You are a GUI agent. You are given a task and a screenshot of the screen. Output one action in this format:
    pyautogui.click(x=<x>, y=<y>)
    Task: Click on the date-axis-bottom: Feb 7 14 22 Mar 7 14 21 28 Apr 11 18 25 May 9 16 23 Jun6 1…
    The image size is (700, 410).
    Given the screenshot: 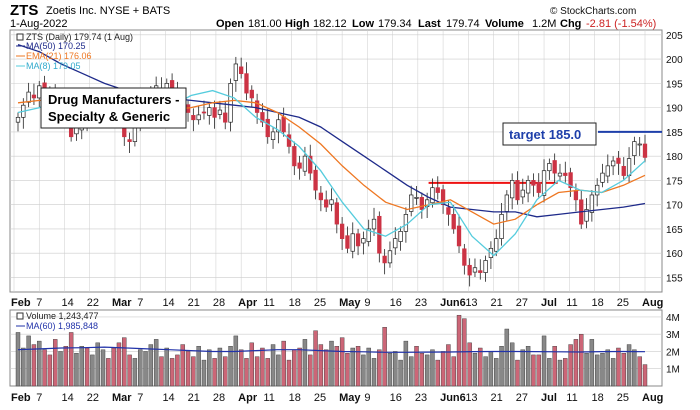 What is the action you would take?
    pyautogui.click(x=337, y=398)
    